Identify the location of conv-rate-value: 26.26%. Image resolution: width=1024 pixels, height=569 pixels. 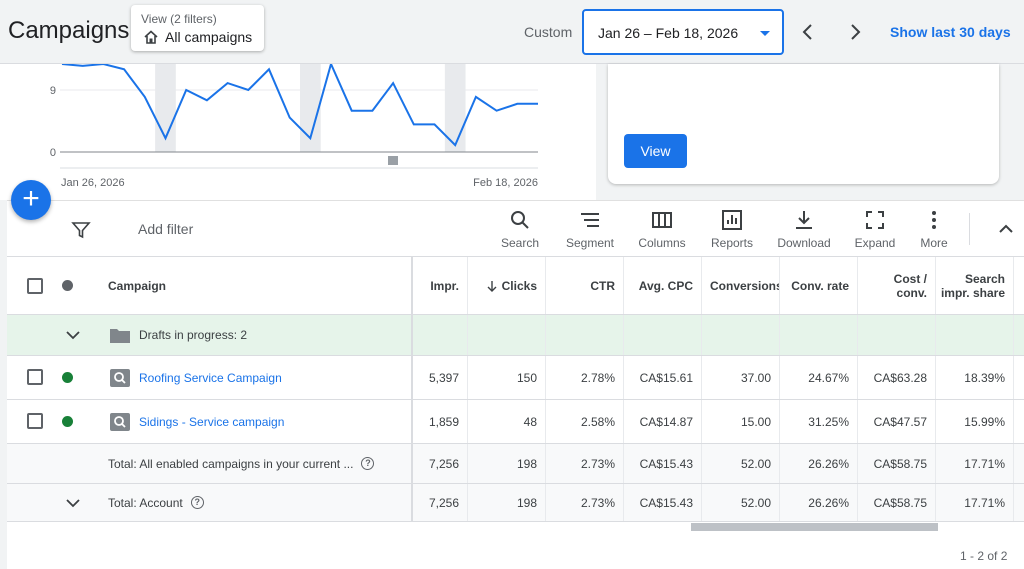
(828, 502).